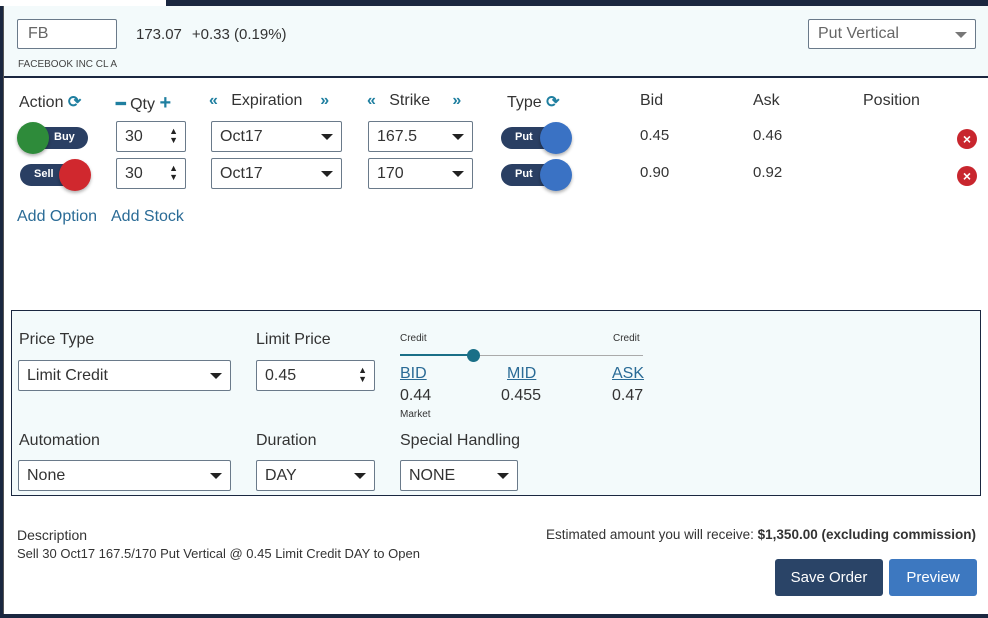  What do you see at coordinates (67, 34) in the screenshot?
I see `symbol-input: FB` at bounding box center [67, 34].